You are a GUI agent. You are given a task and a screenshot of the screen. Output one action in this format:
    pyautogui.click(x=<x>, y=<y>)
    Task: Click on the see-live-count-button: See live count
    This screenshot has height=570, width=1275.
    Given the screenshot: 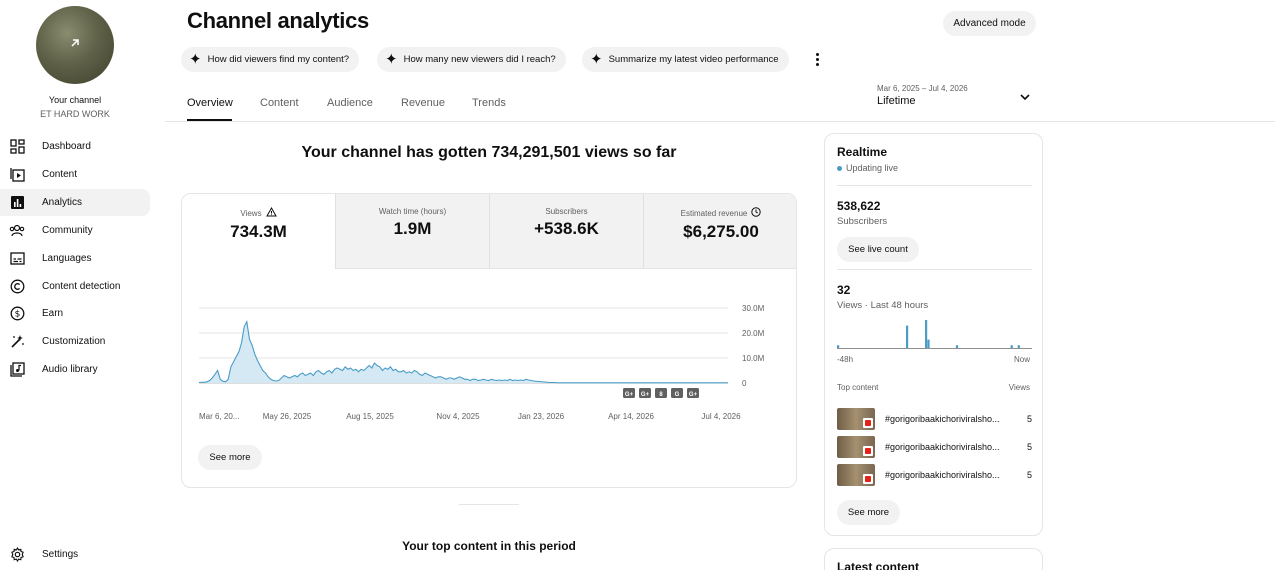 What is the action you would take?
    pyautogui.click(x=878, y=249)
    